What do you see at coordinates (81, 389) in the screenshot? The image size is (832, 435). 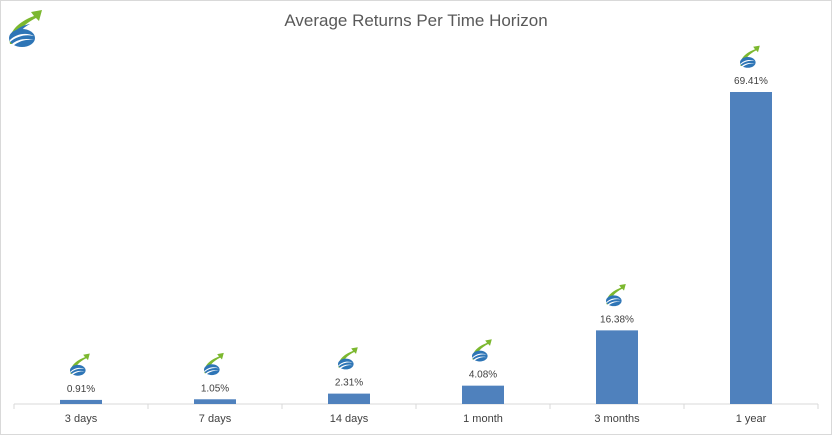 I see `data-label: 0.91%` at bounding box center [81, 389].